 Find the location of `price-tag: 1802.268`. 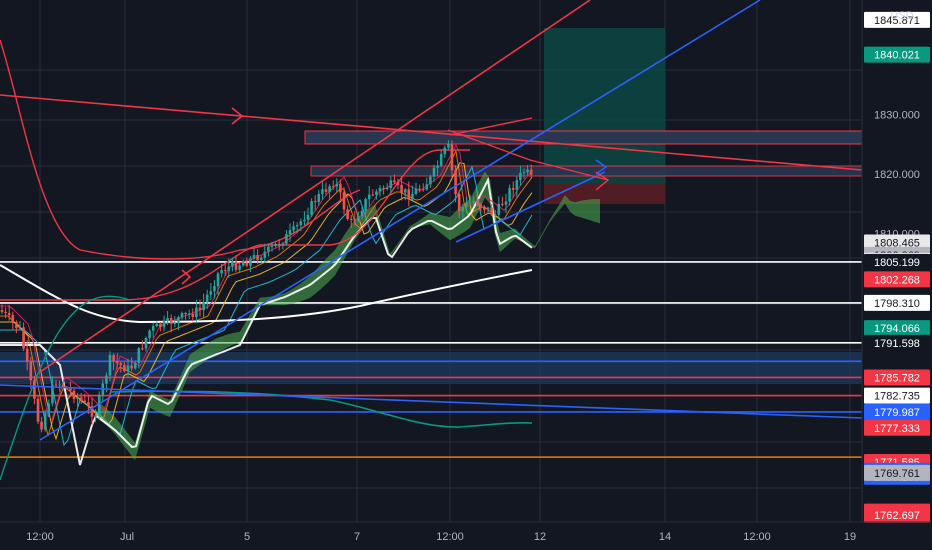

price-tag: 1802.268 is located at coordinates (897, 279).